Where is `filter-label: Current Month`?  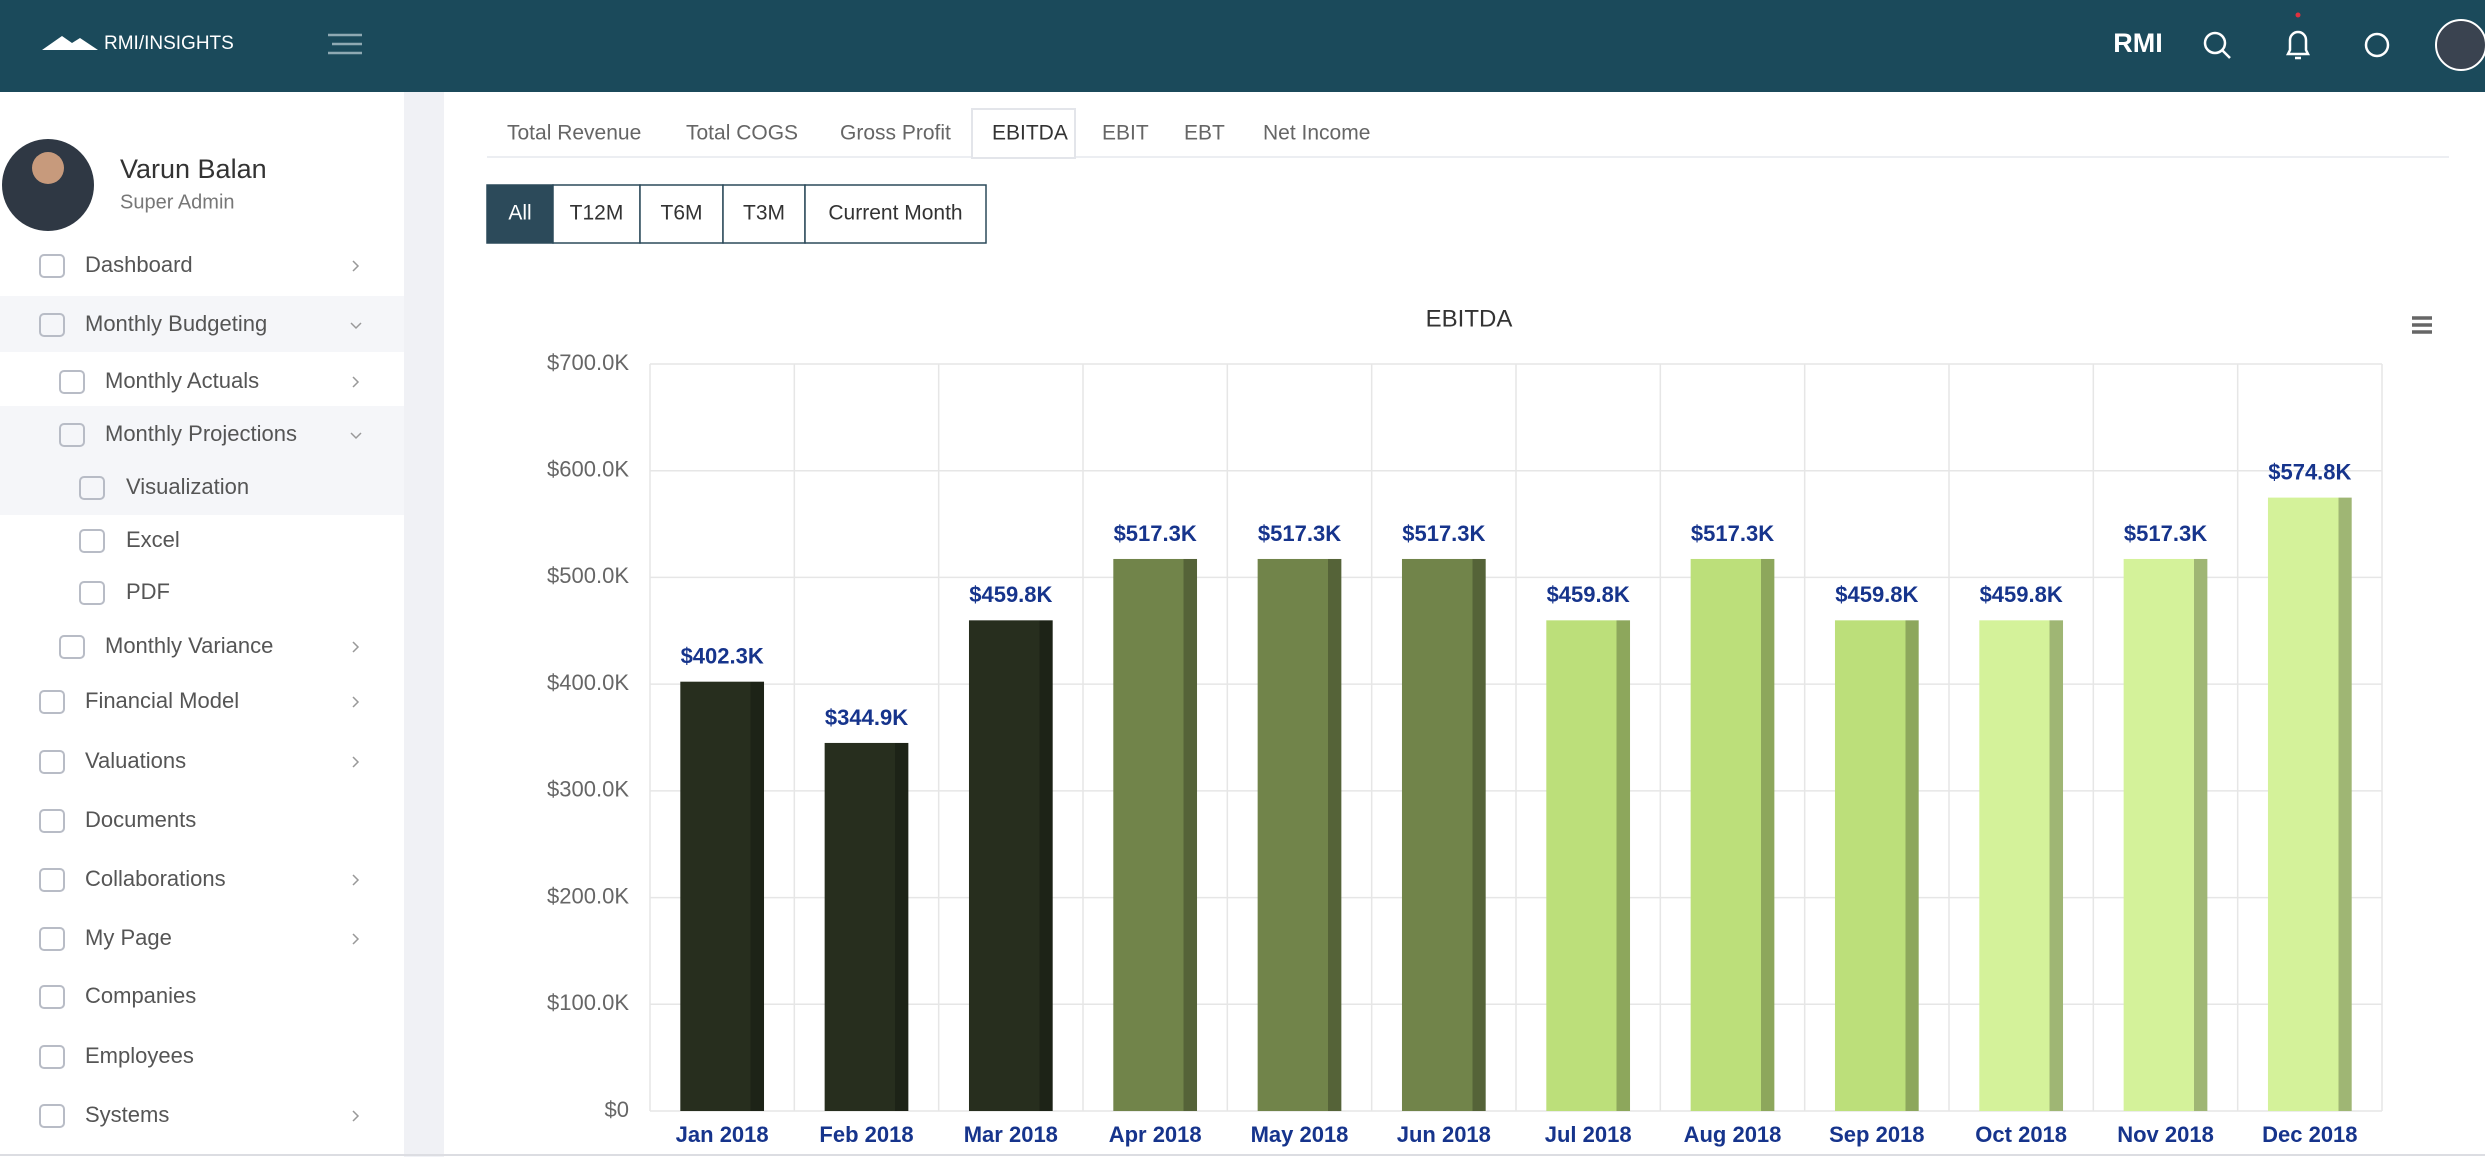
filter-label: Current Month is located at coordinates (895, 213).